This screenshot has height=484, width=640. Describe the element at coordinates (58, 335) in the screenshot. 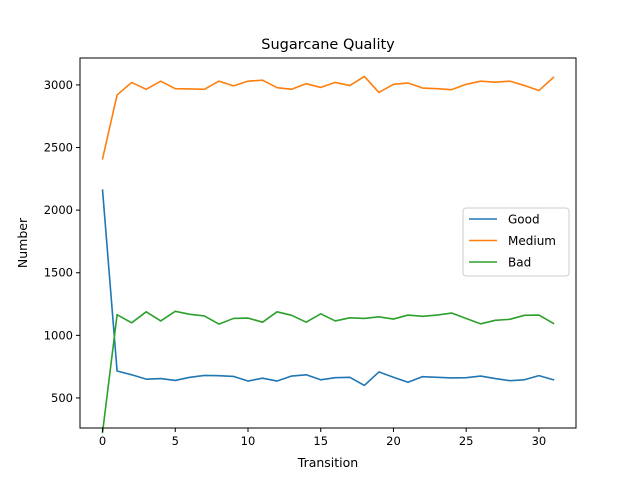

I see `y-tick-label: 1000` at that location.